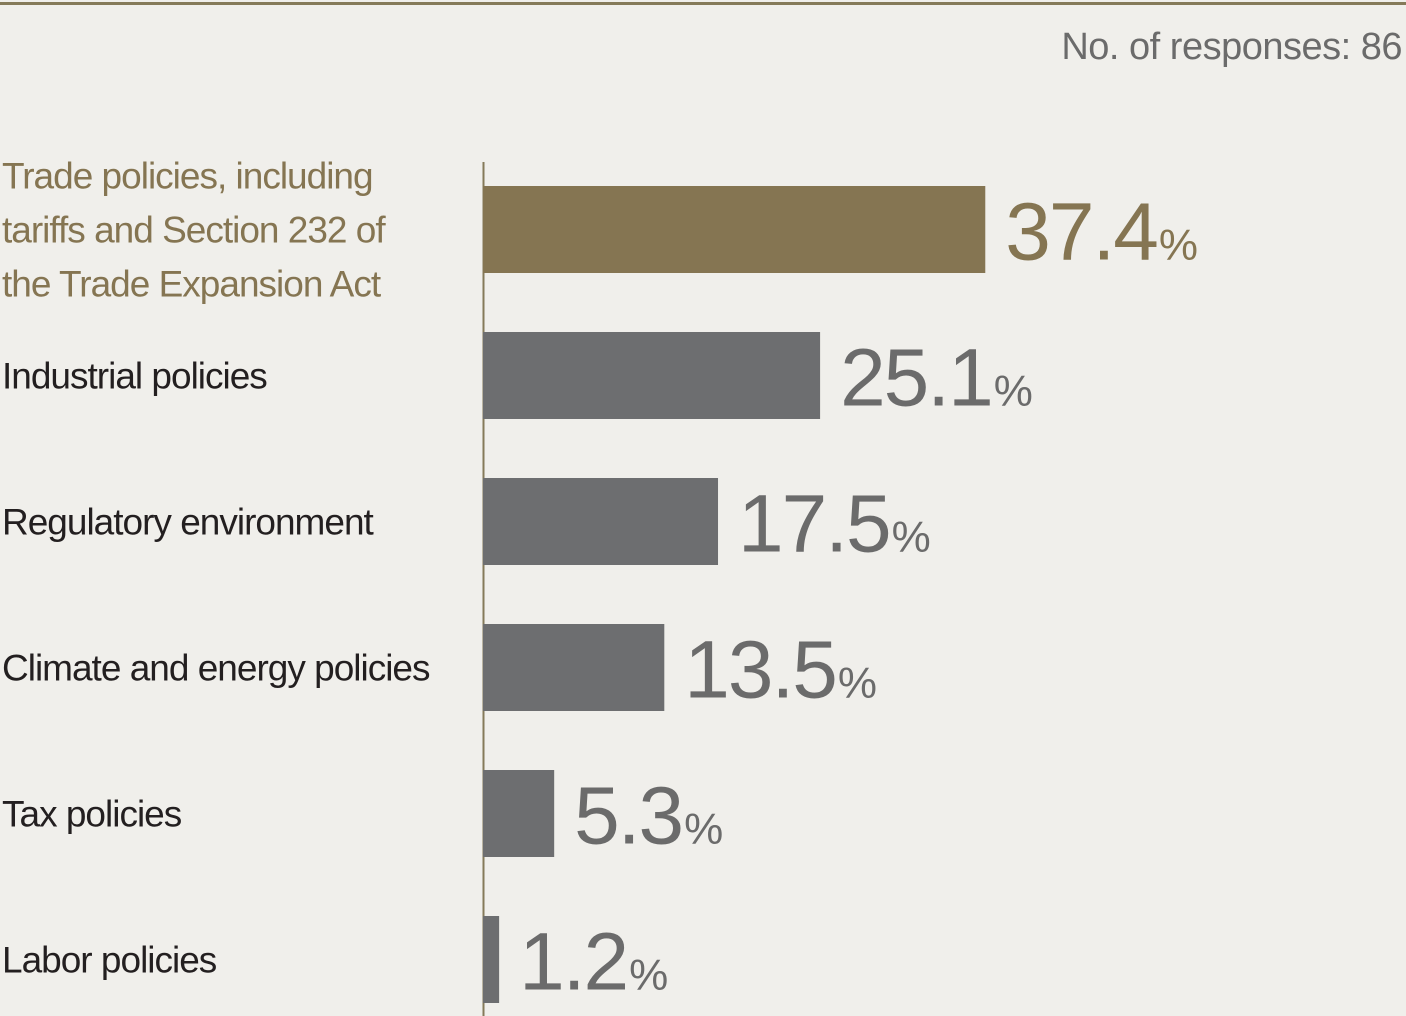  I want to click on value-label-4: 5.3%, so click(648, 816).